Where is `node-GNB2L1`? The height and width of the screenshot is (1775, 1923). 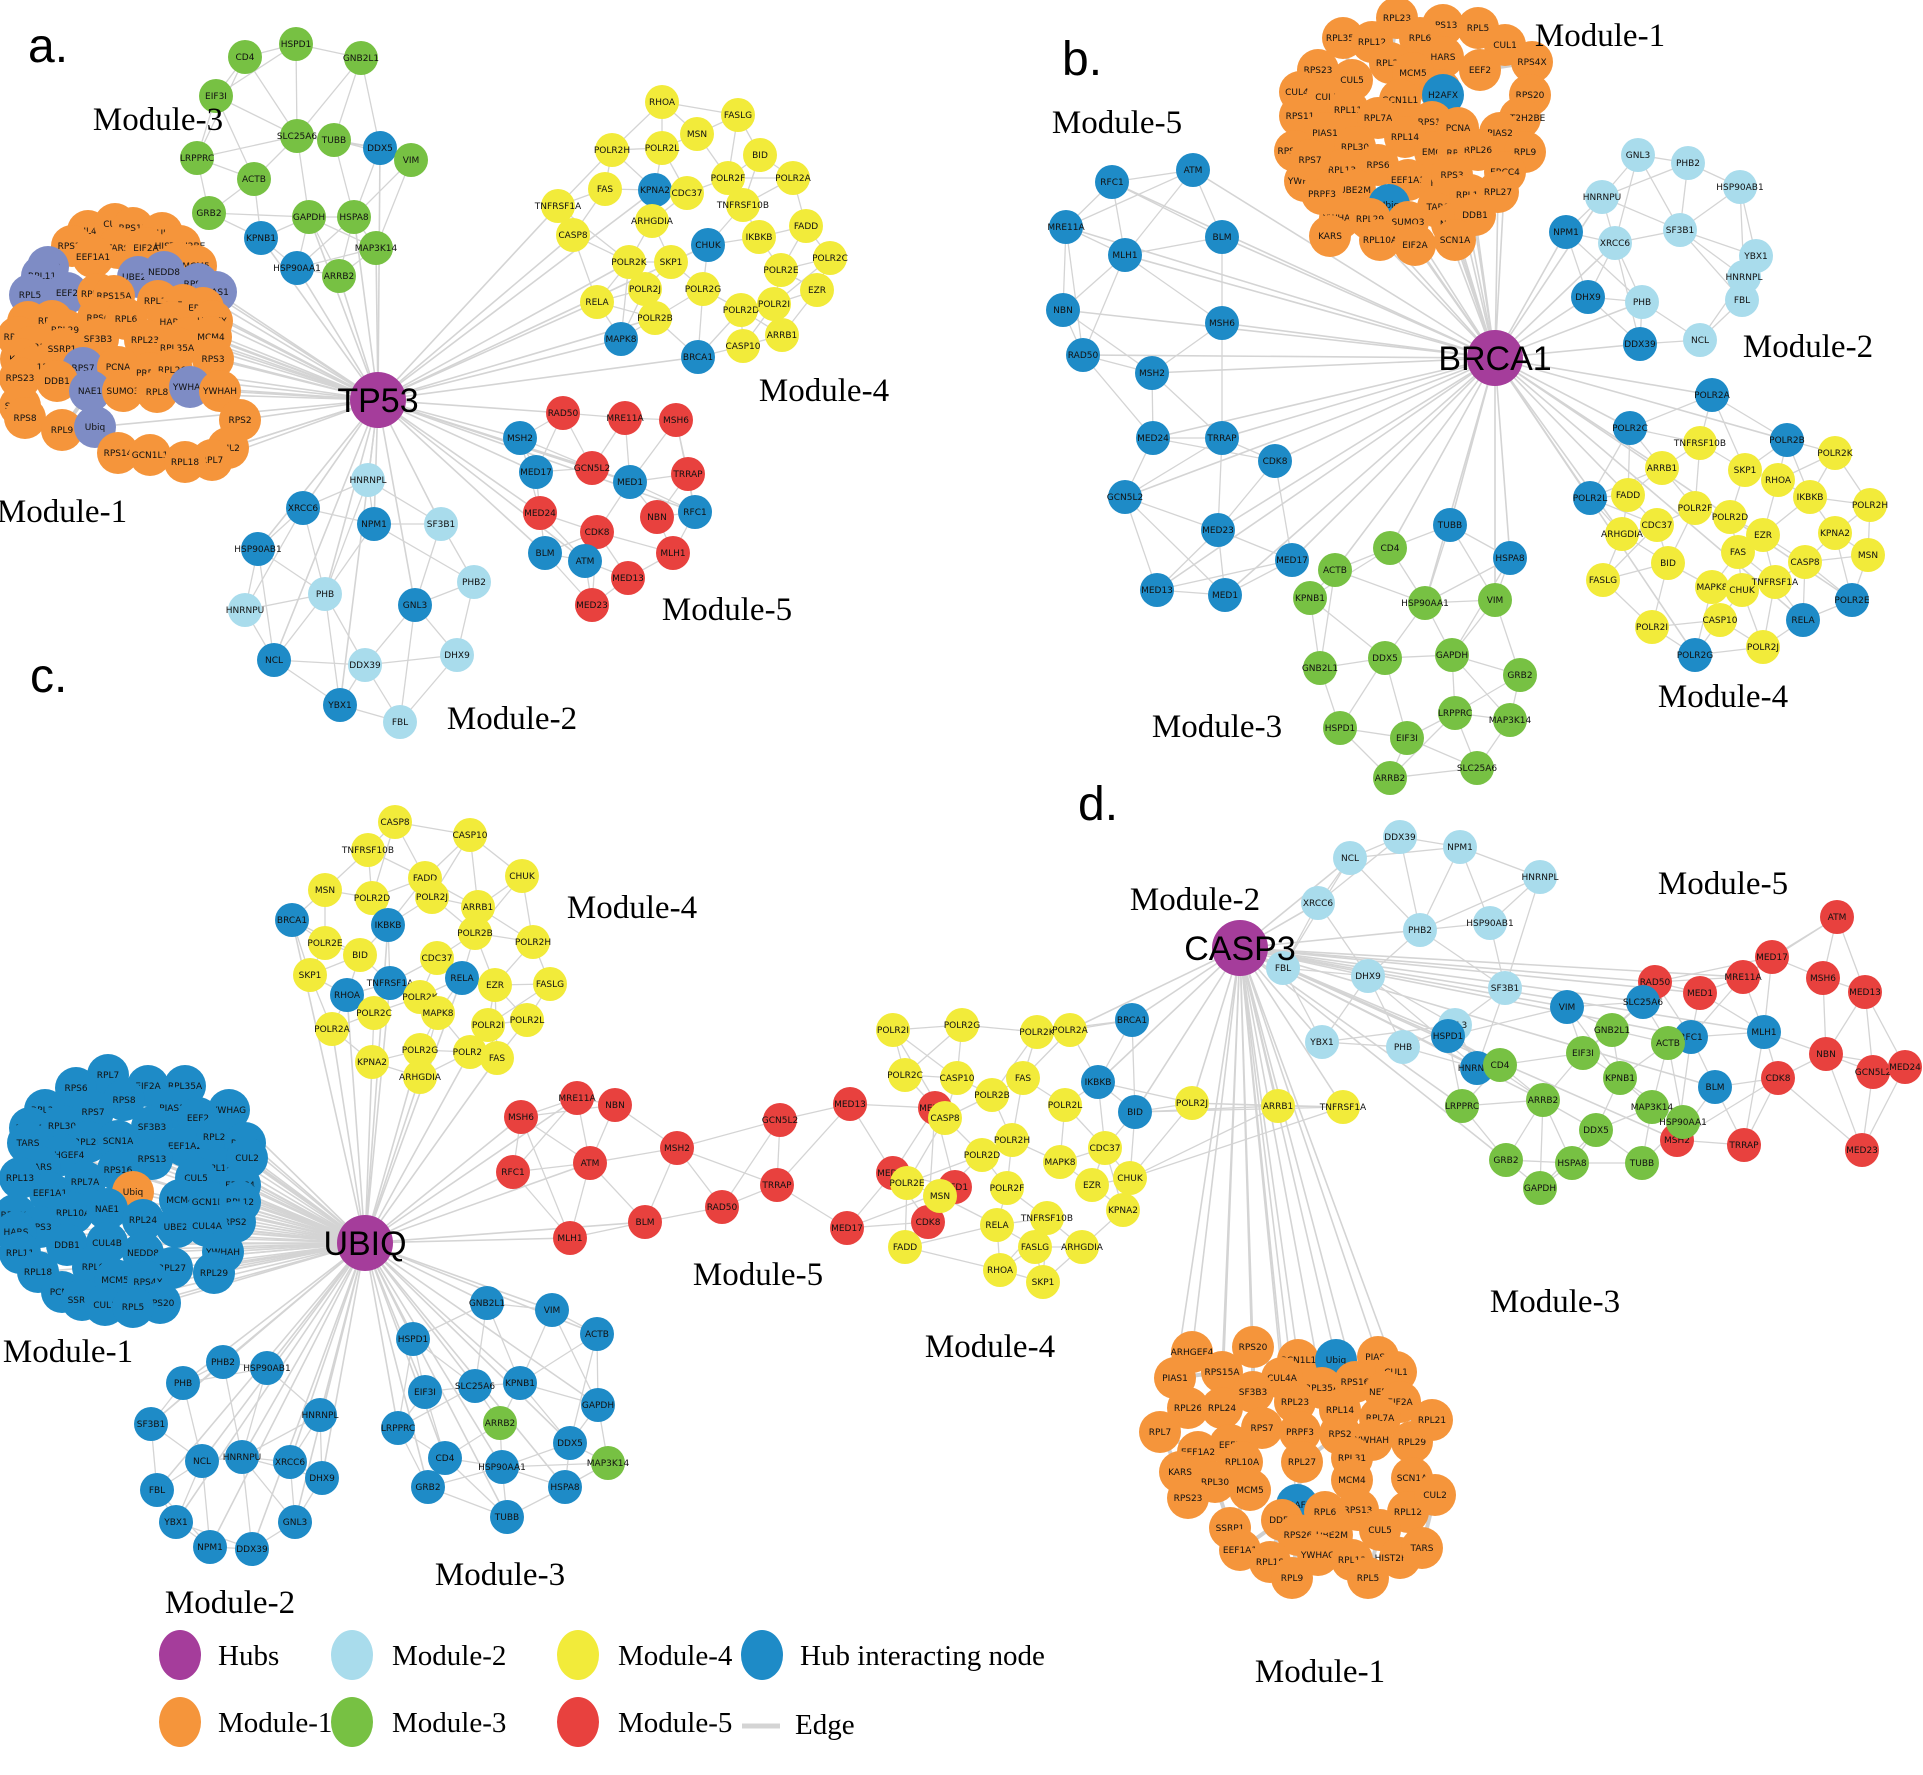
node-GNB2L1 is located at coordinates (1612, 1030).